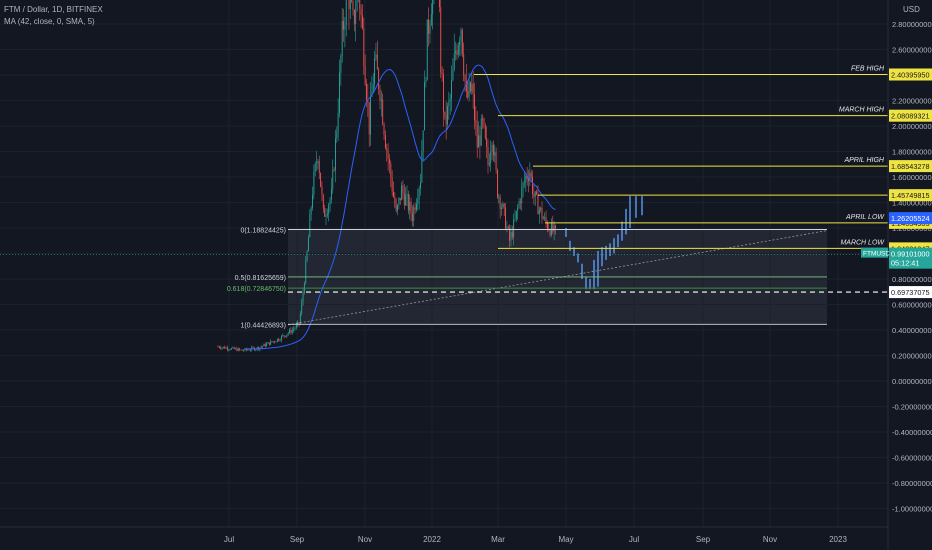 The image size is (932, 550). Describe the element at coordinates (536, 539) in the screenshot. I see `time-axis: Jul Sep Nov 2022 Mar May Jul Sep Nov 2023` at that location.